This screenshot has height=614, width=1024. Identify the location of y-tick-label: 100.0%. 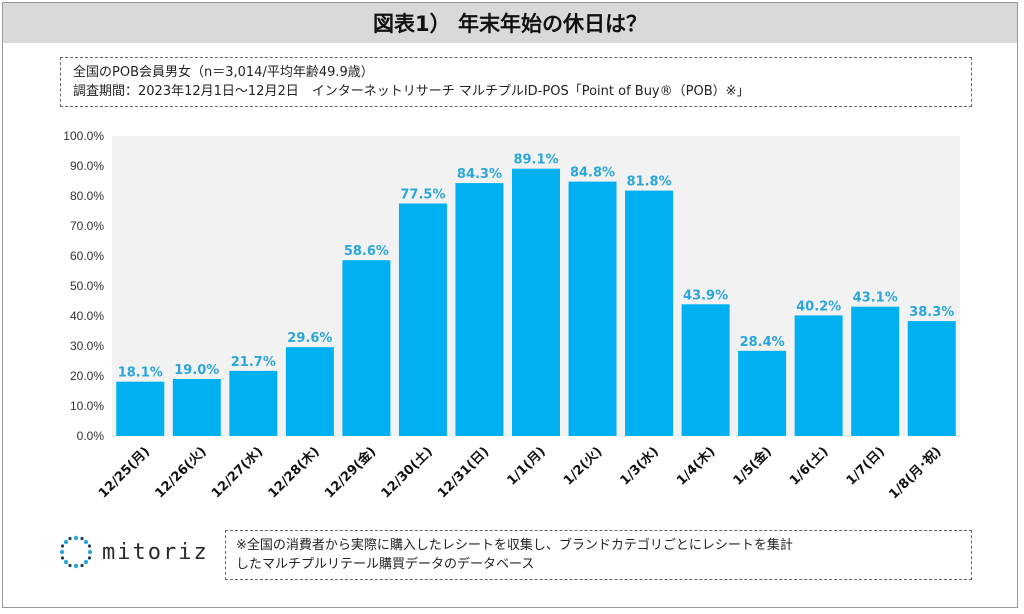
(83, 136).